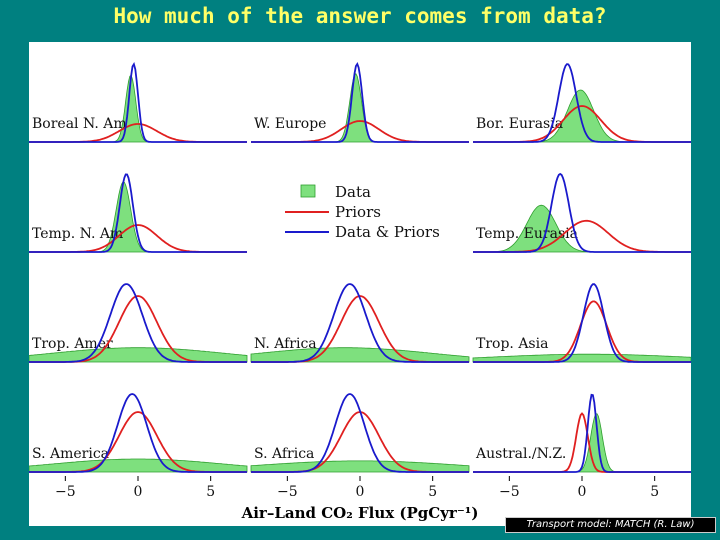  I want to click on region-plot: W. Europe, so click(360, 102).